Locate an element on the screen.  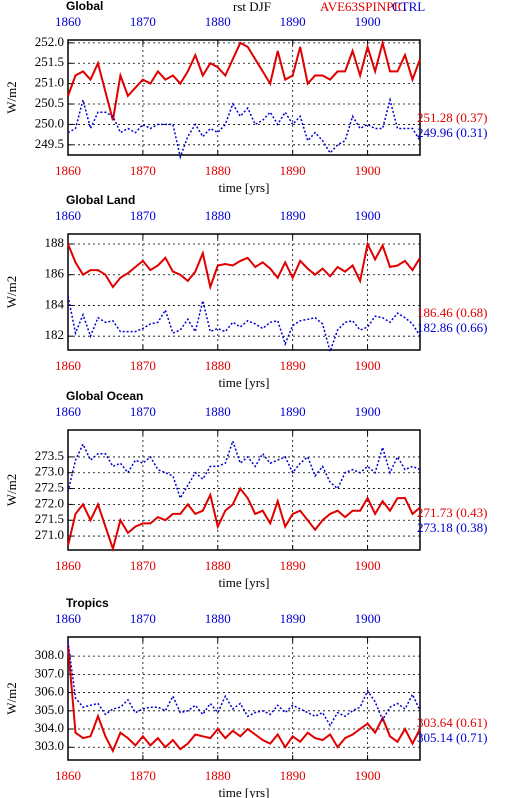
panel-subtitle: rst DJF is located at coordinates (252, 7).